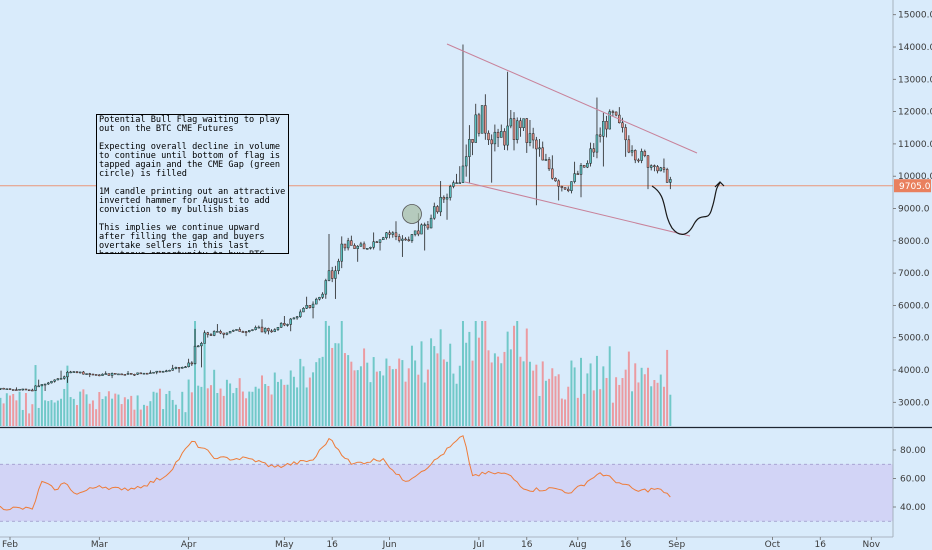 The width and height of the screenshot is (932, 550). Describe the element at coordinates (577, 209) in the screenshot. I see `flag-lower-trendline` at that location.